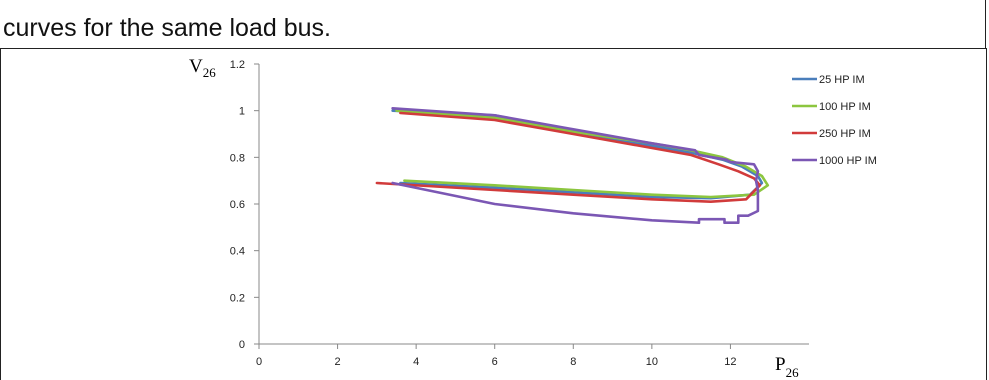 The height and width of the screenshot is (380, 989). I want to click on y-tick-label: 0.4, so click(237, 252).